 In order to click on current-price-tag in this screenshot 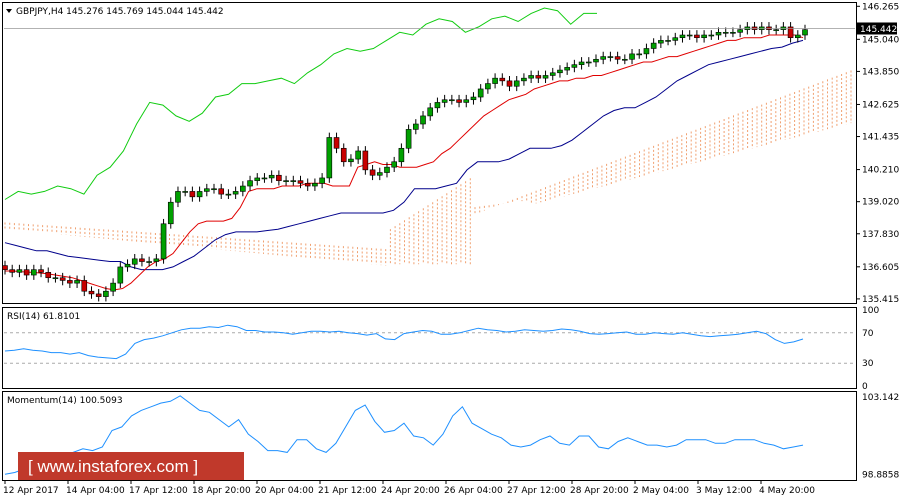, I will do `click(877, 28)`.